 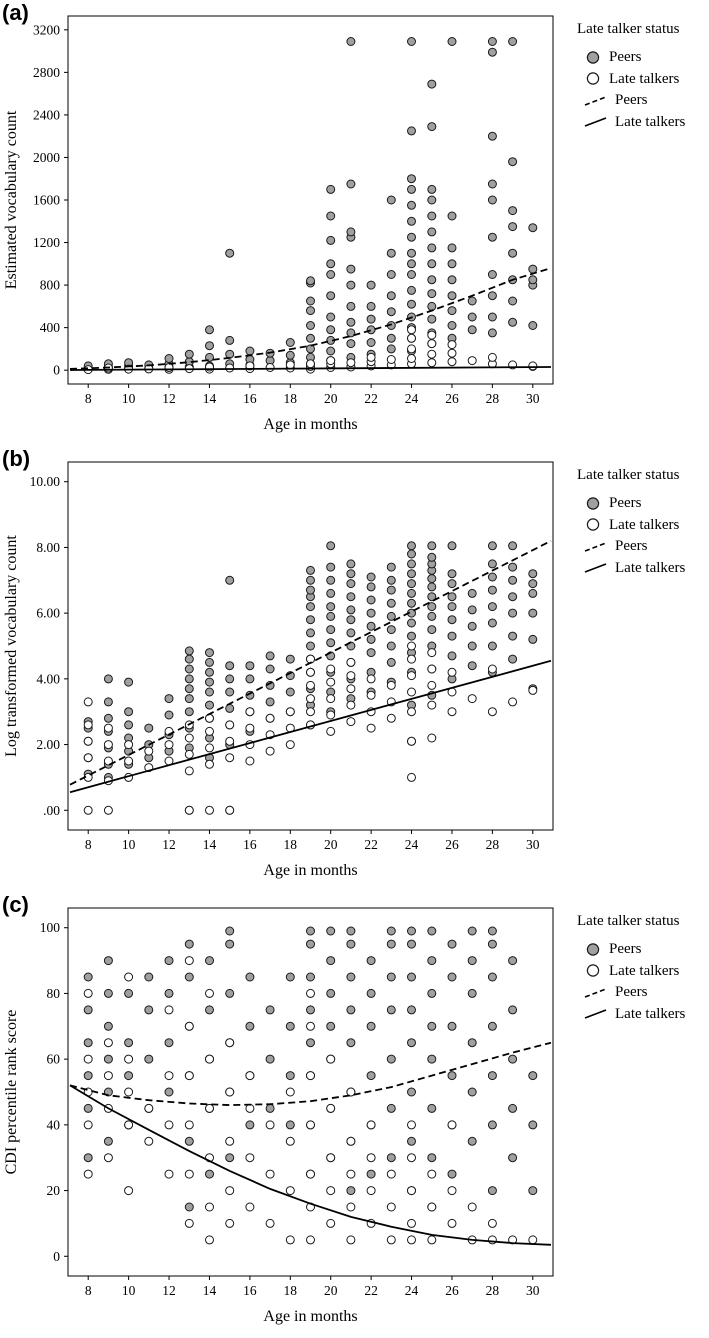 What do you see at coordinates (46, 242) in the screenshot?
I see `svg-text: 1200` at bounding box center [46, 242].